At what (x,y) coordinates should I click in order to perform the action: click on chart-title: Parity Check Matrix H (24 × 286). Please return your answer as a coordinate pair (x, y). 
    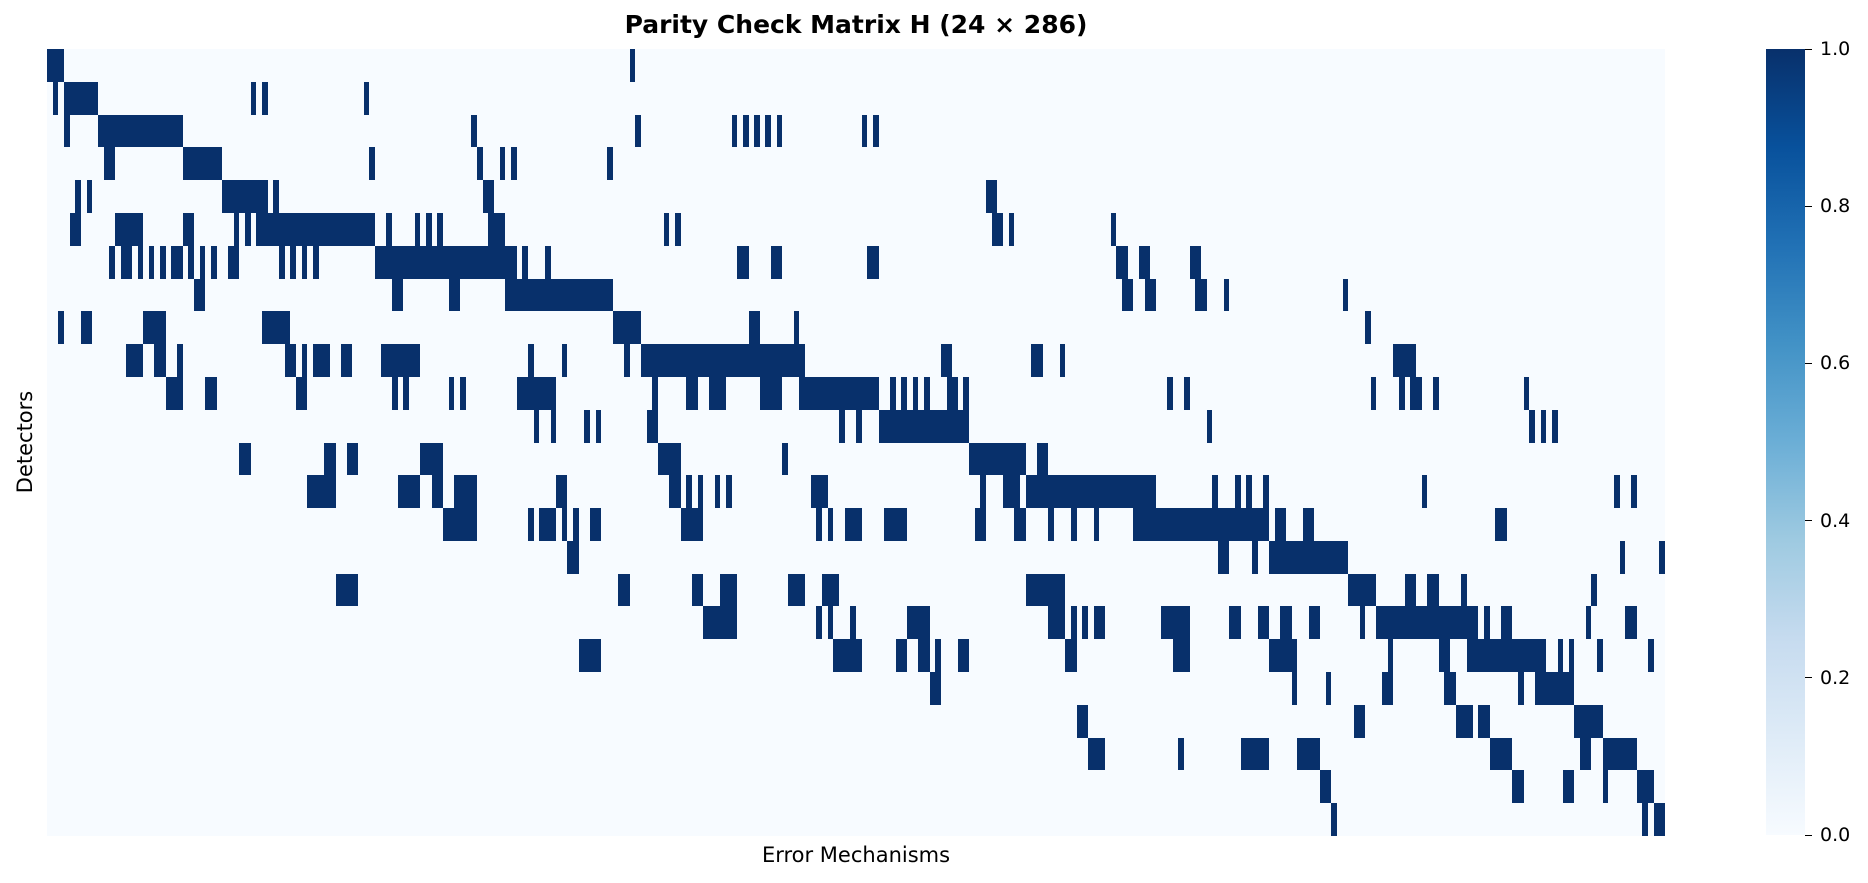
    Looking at the image, I should click on (856, 24).